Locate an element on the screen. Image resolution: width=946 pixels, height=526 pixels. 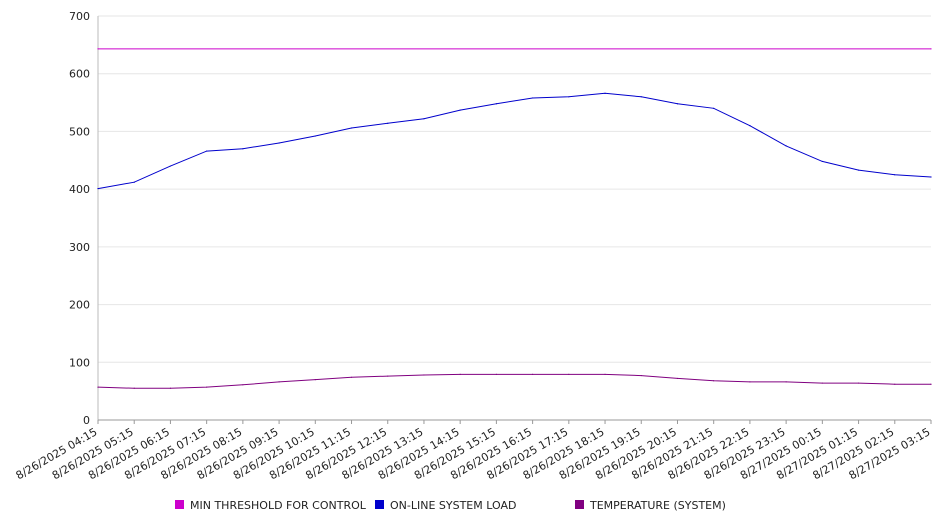
y-tick-label: 600 is located at coordinates (79, 74).